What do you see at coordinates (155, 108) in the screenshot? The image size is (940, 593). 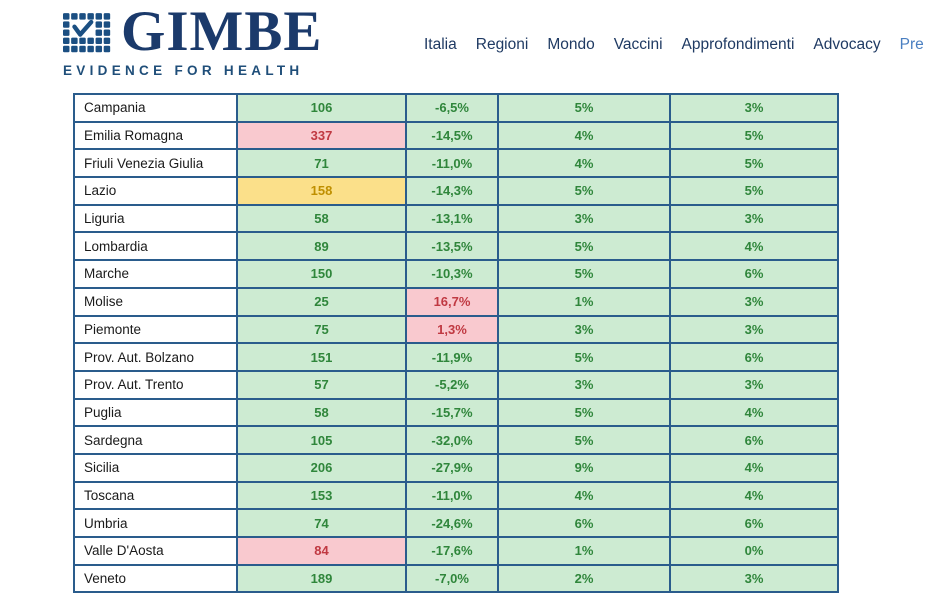 I see `region-name-cell: Campania` at bounding box center [155, 108].